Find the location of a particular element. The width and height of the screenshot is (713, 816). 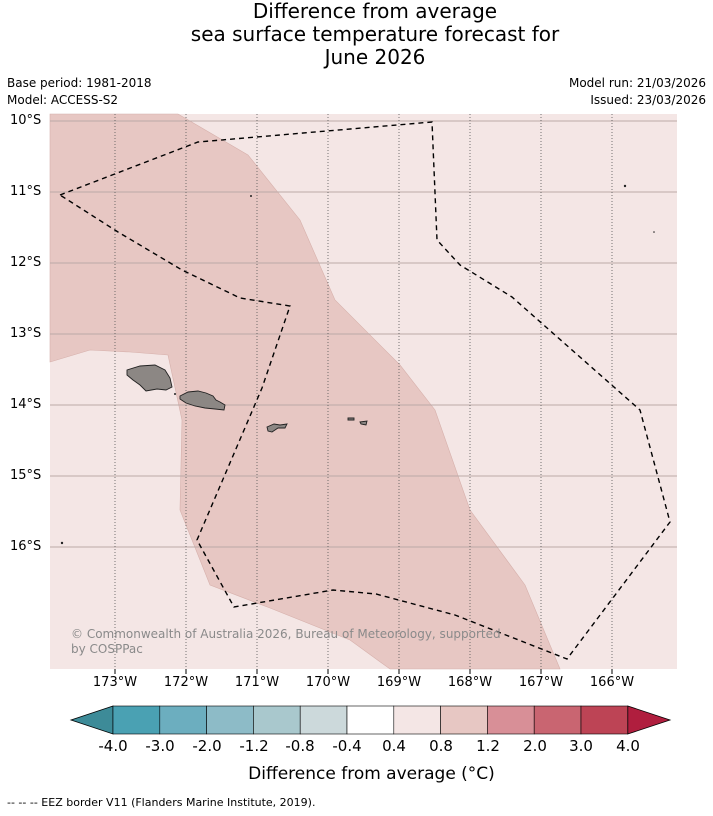

island-tutuila is located at coordinates (277, 428).